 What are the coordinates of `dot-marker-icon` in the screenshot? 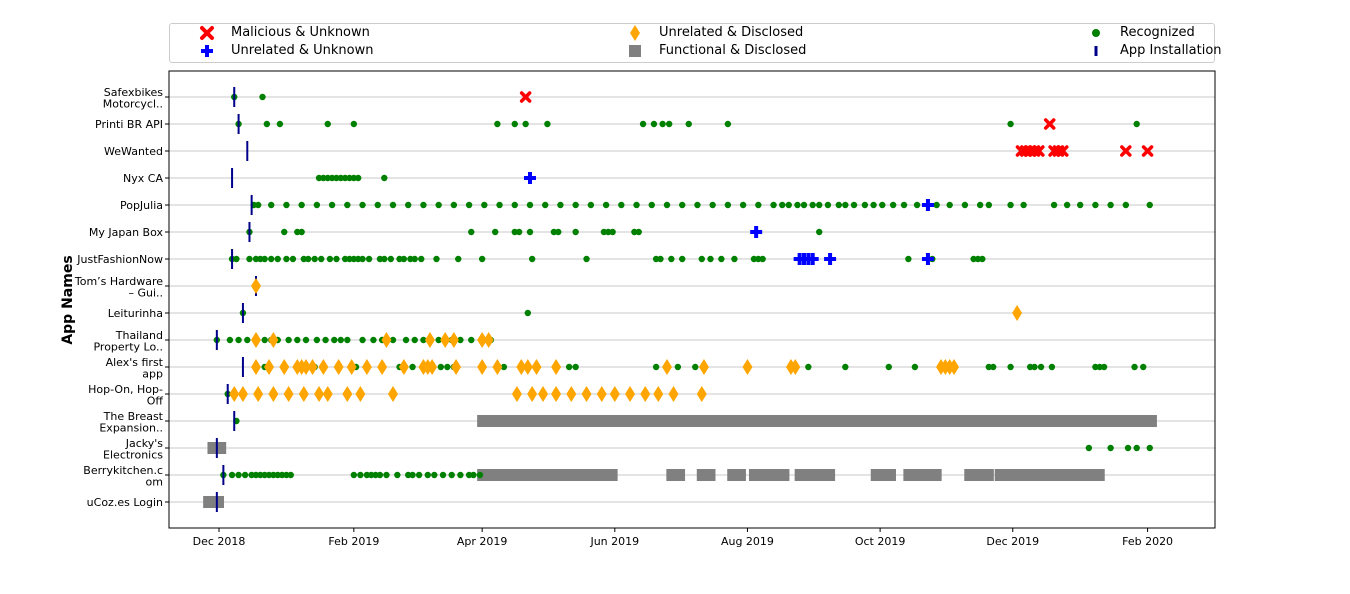 It's located at (1096, 33).